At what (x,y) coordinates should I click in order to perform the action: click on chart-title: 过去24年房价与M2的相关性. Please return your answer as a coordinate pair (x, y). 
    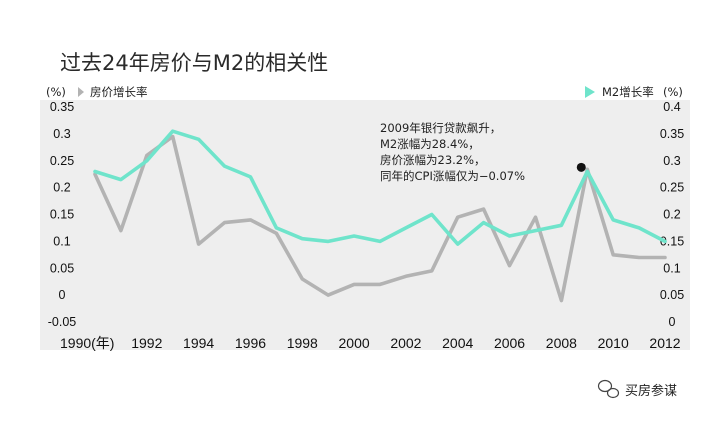
    Looking at the image, I should click on (194, 63).